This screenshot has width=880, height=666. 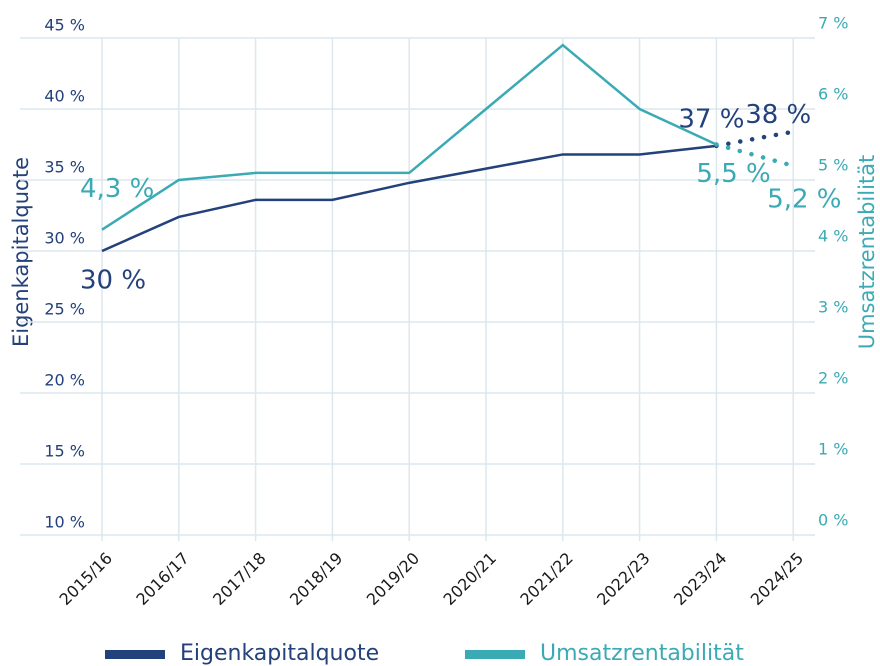 What do you see at coordinates (64, 25) in the screenshot?
I see `y-tick-label: 45 %` at bounding box center [64, 25].